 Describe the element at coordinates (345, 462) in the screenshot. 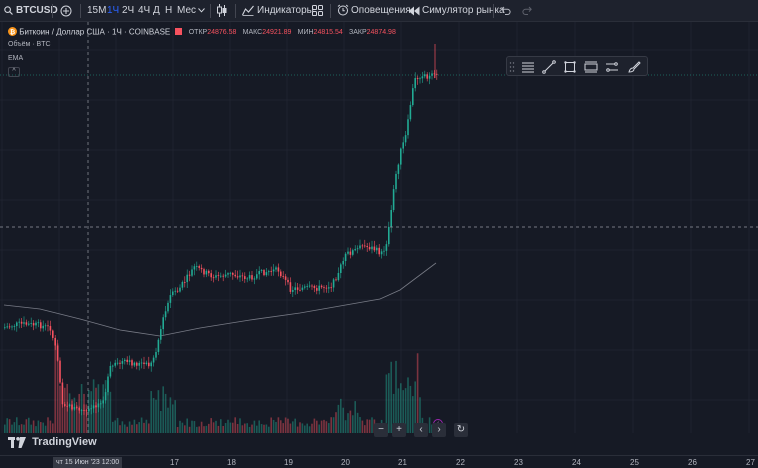

I see `time-axis-label: 20` at that location.